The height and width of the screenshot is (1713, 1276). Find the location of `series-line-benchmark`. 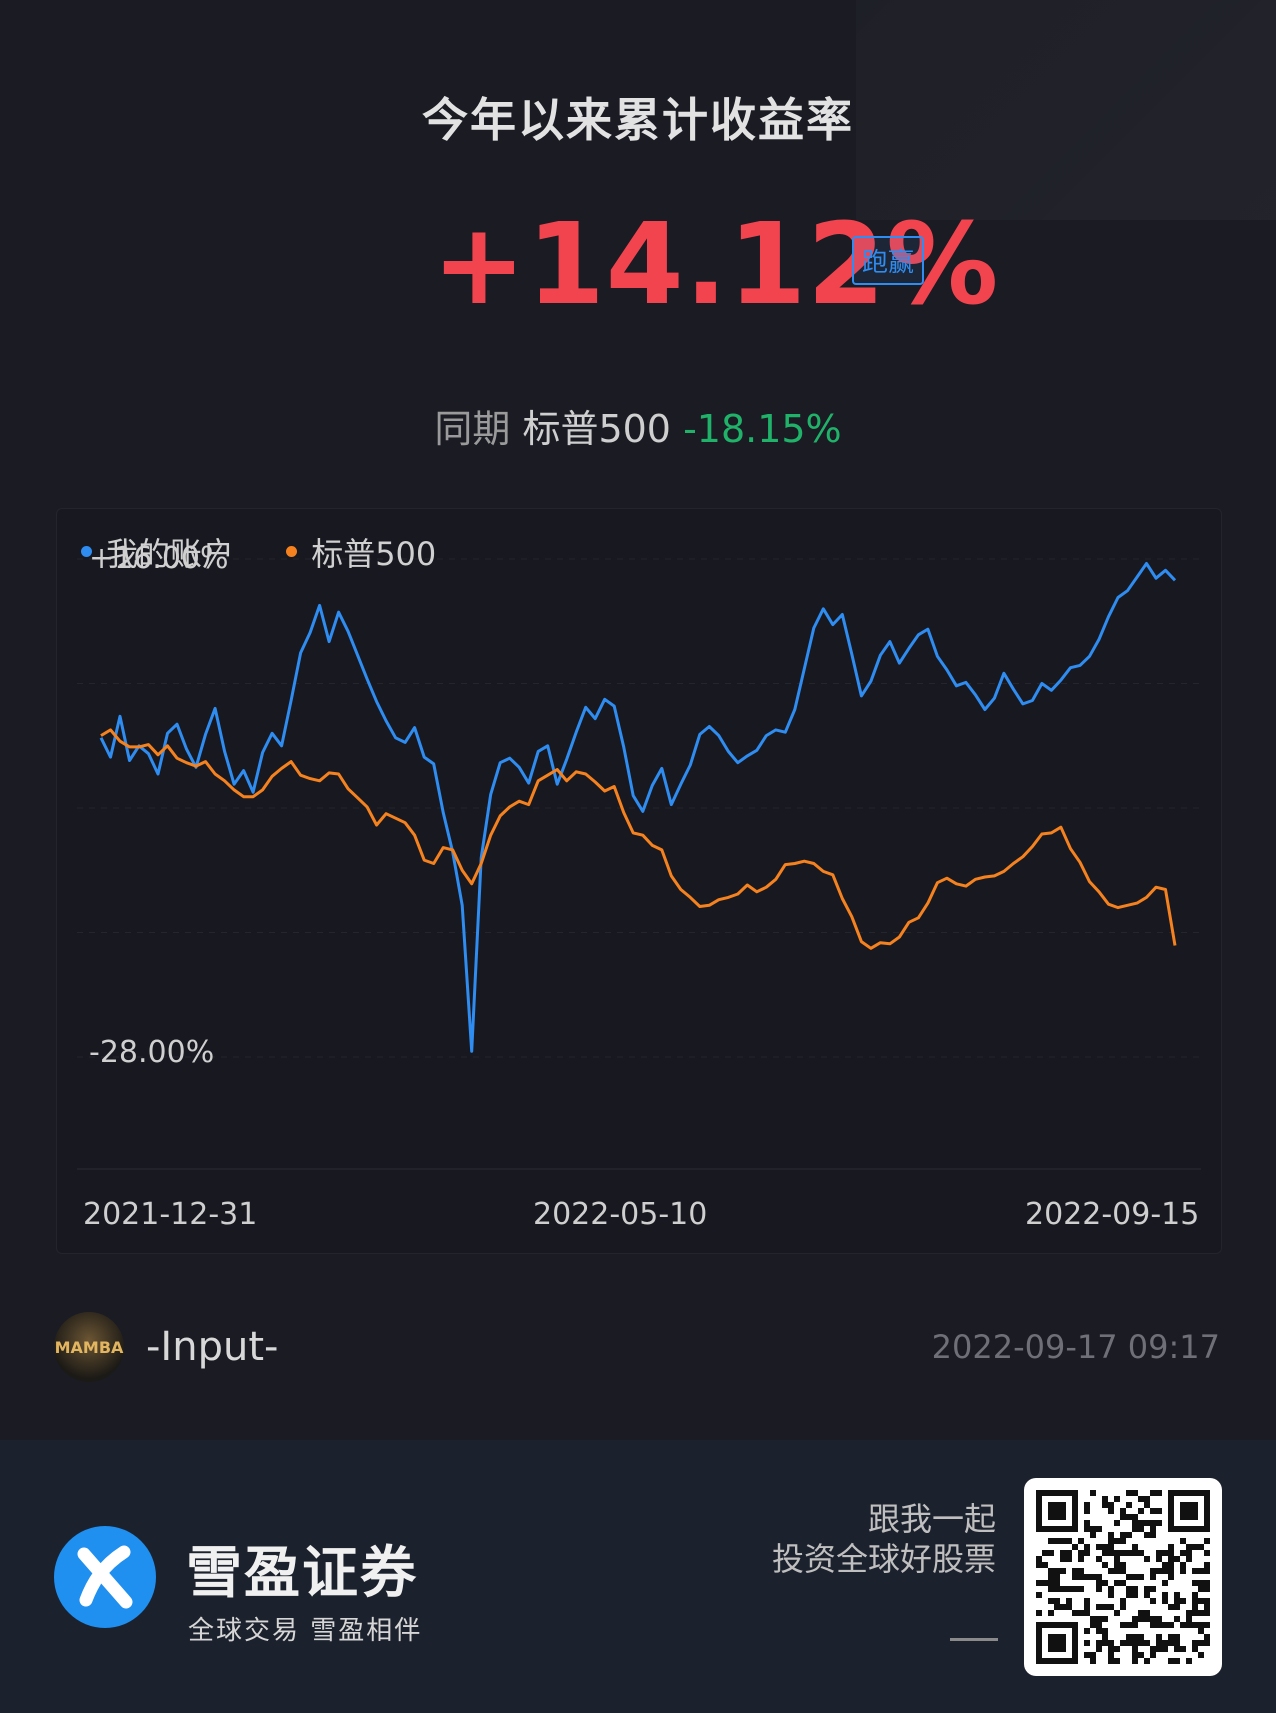

series-line-benchmark is located at coordinates (638, 839).